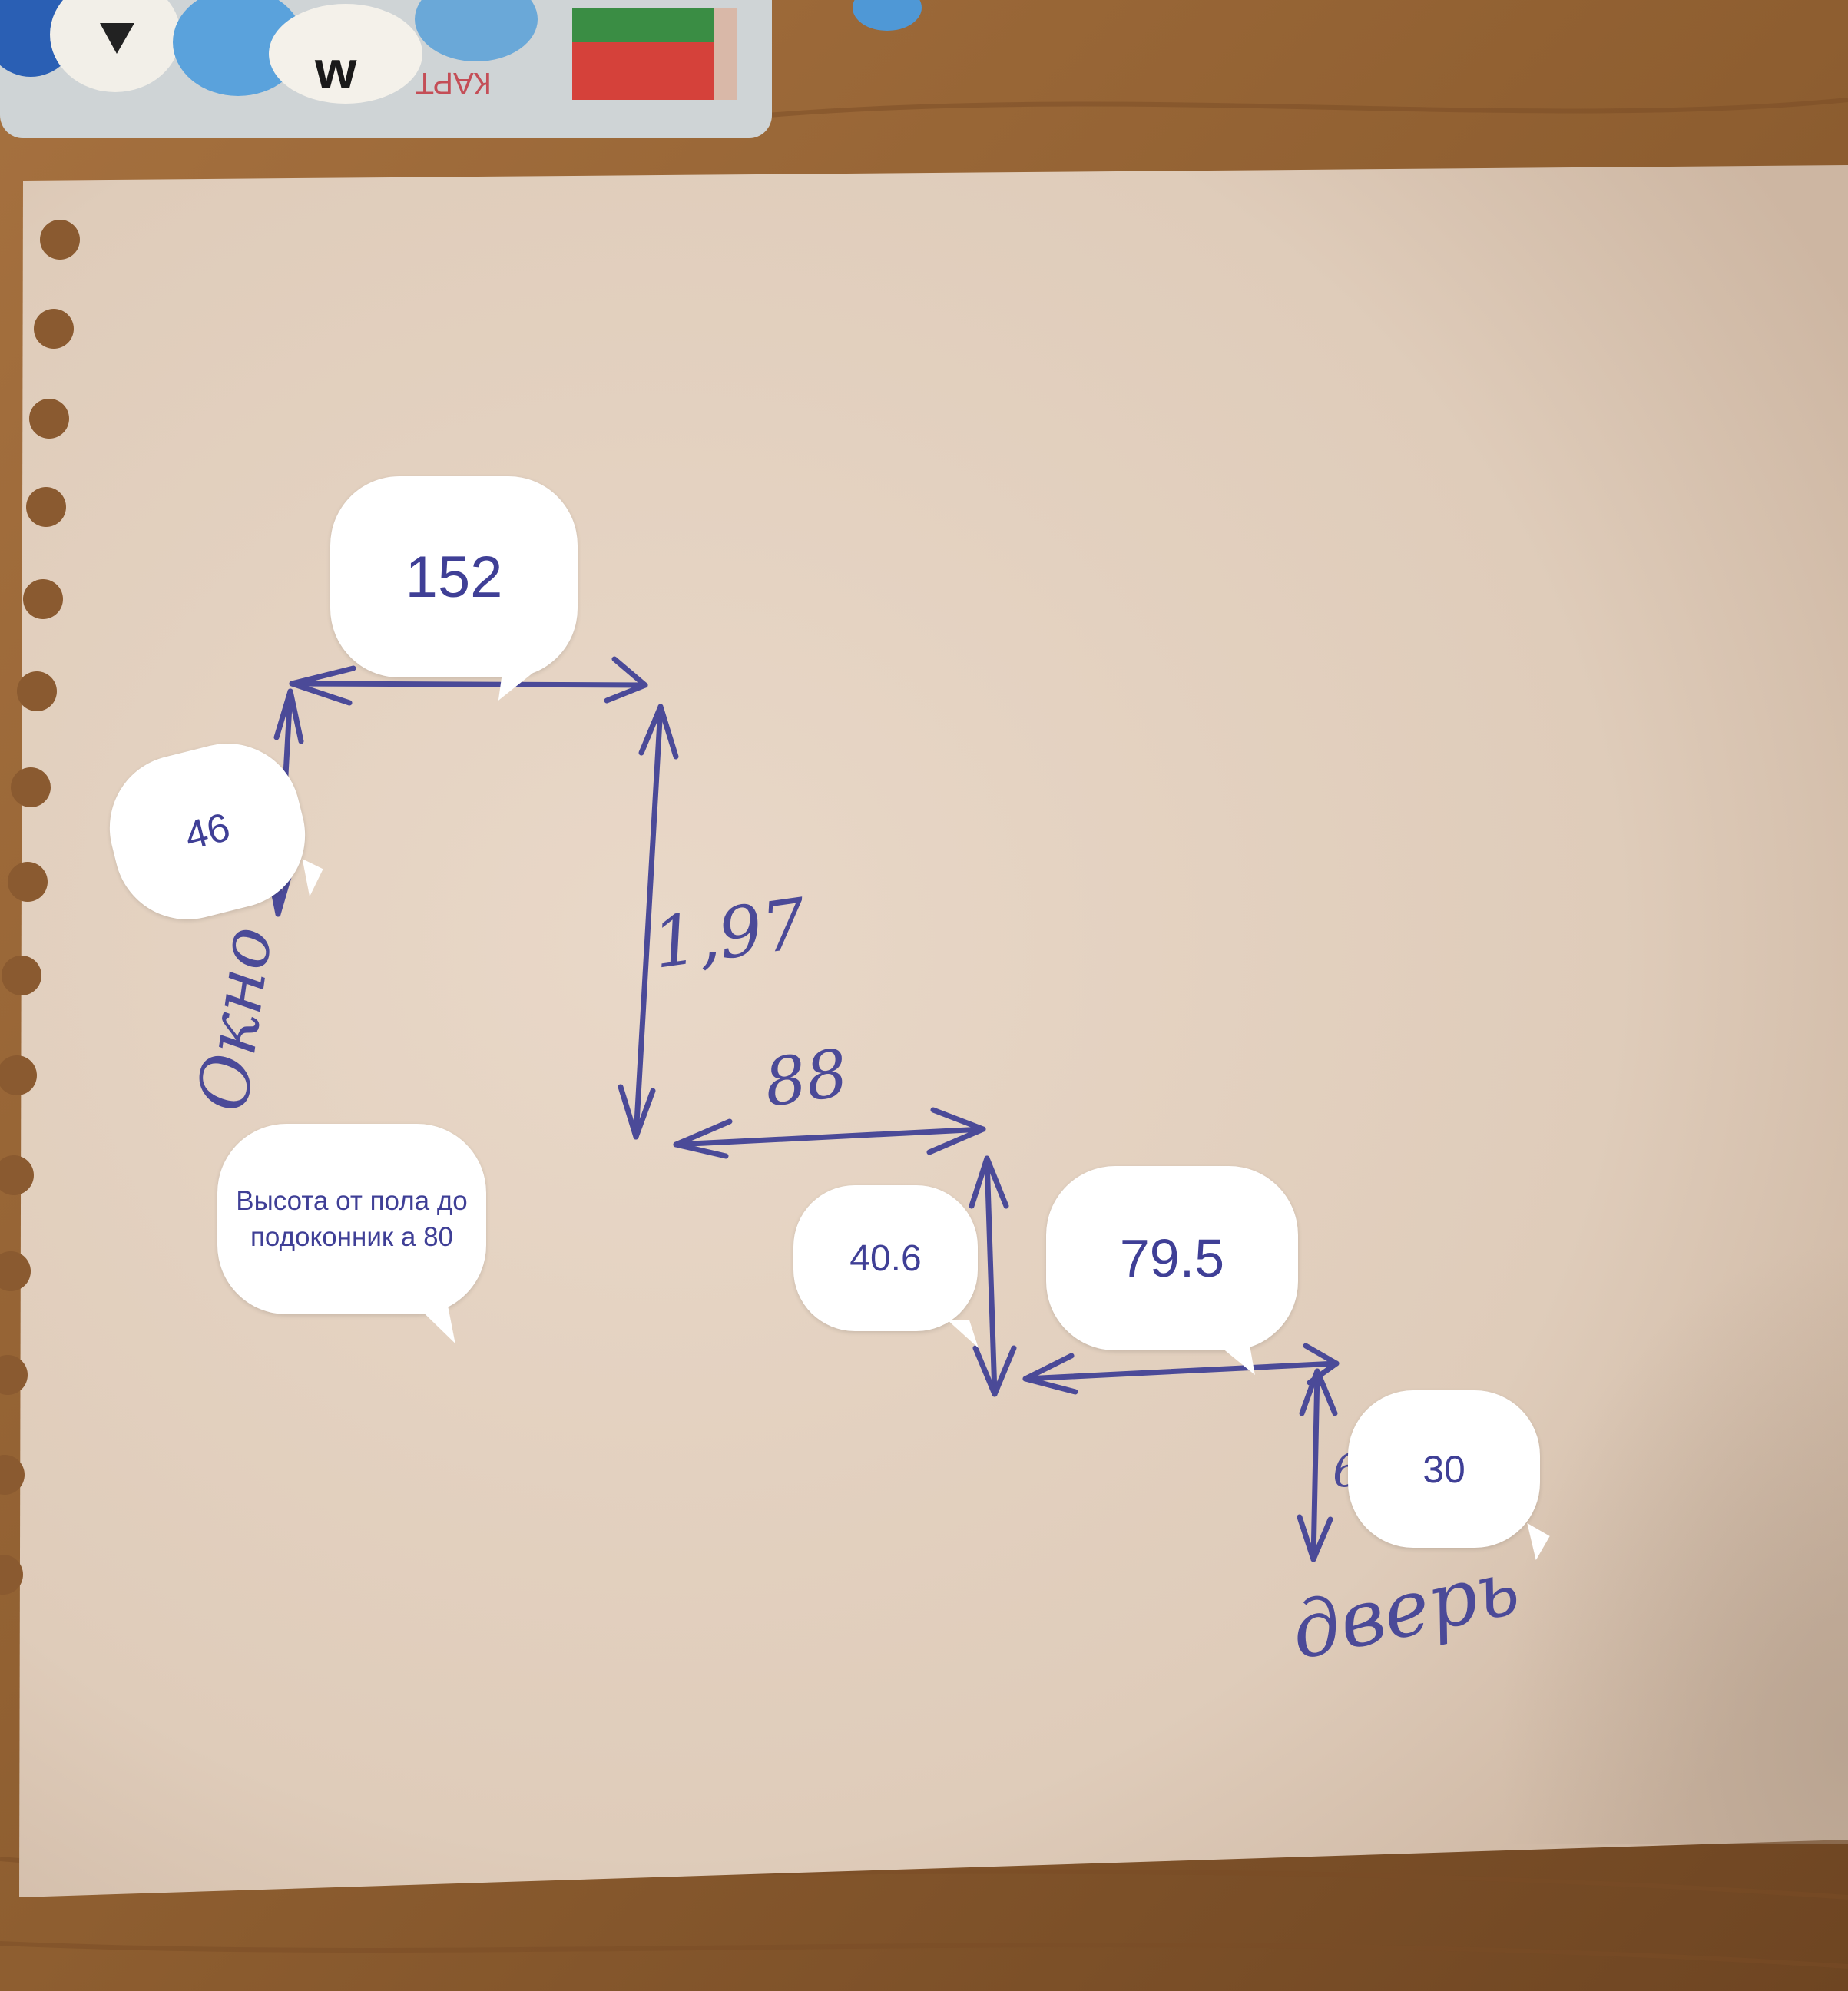  Describe the element at coordinates (40, 908) in the screenshot. I see `spiral-holes` at that location.